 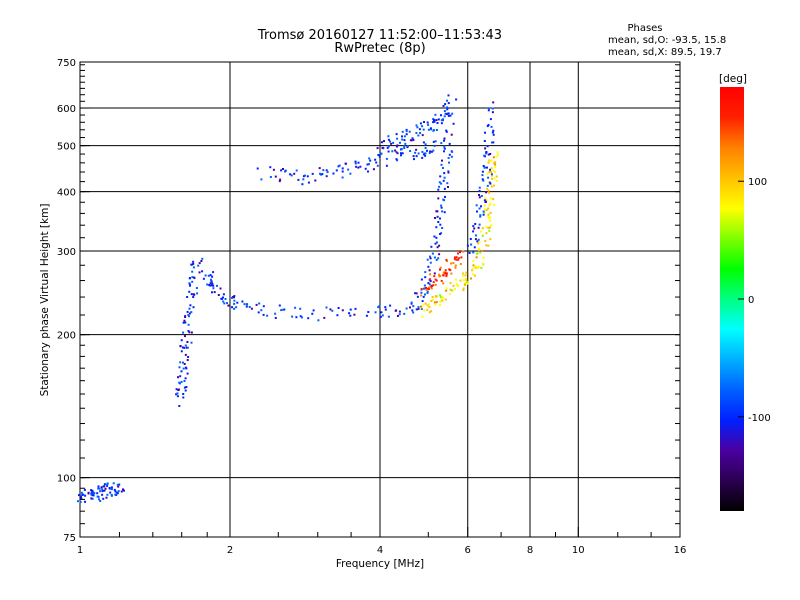 What do you see at coordinates (759, 418) in the screenshot?
I see `colorbar-tick-label: -100` at bounding box center [759, 418].